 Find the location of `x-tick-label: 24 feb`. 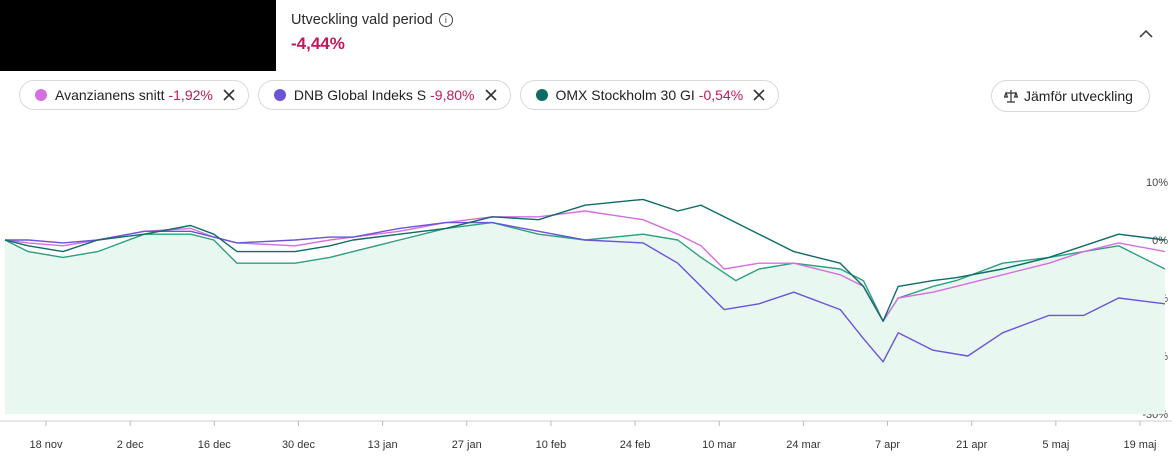

x-tick-label: 24 feb is located at coordinates (635, 445).